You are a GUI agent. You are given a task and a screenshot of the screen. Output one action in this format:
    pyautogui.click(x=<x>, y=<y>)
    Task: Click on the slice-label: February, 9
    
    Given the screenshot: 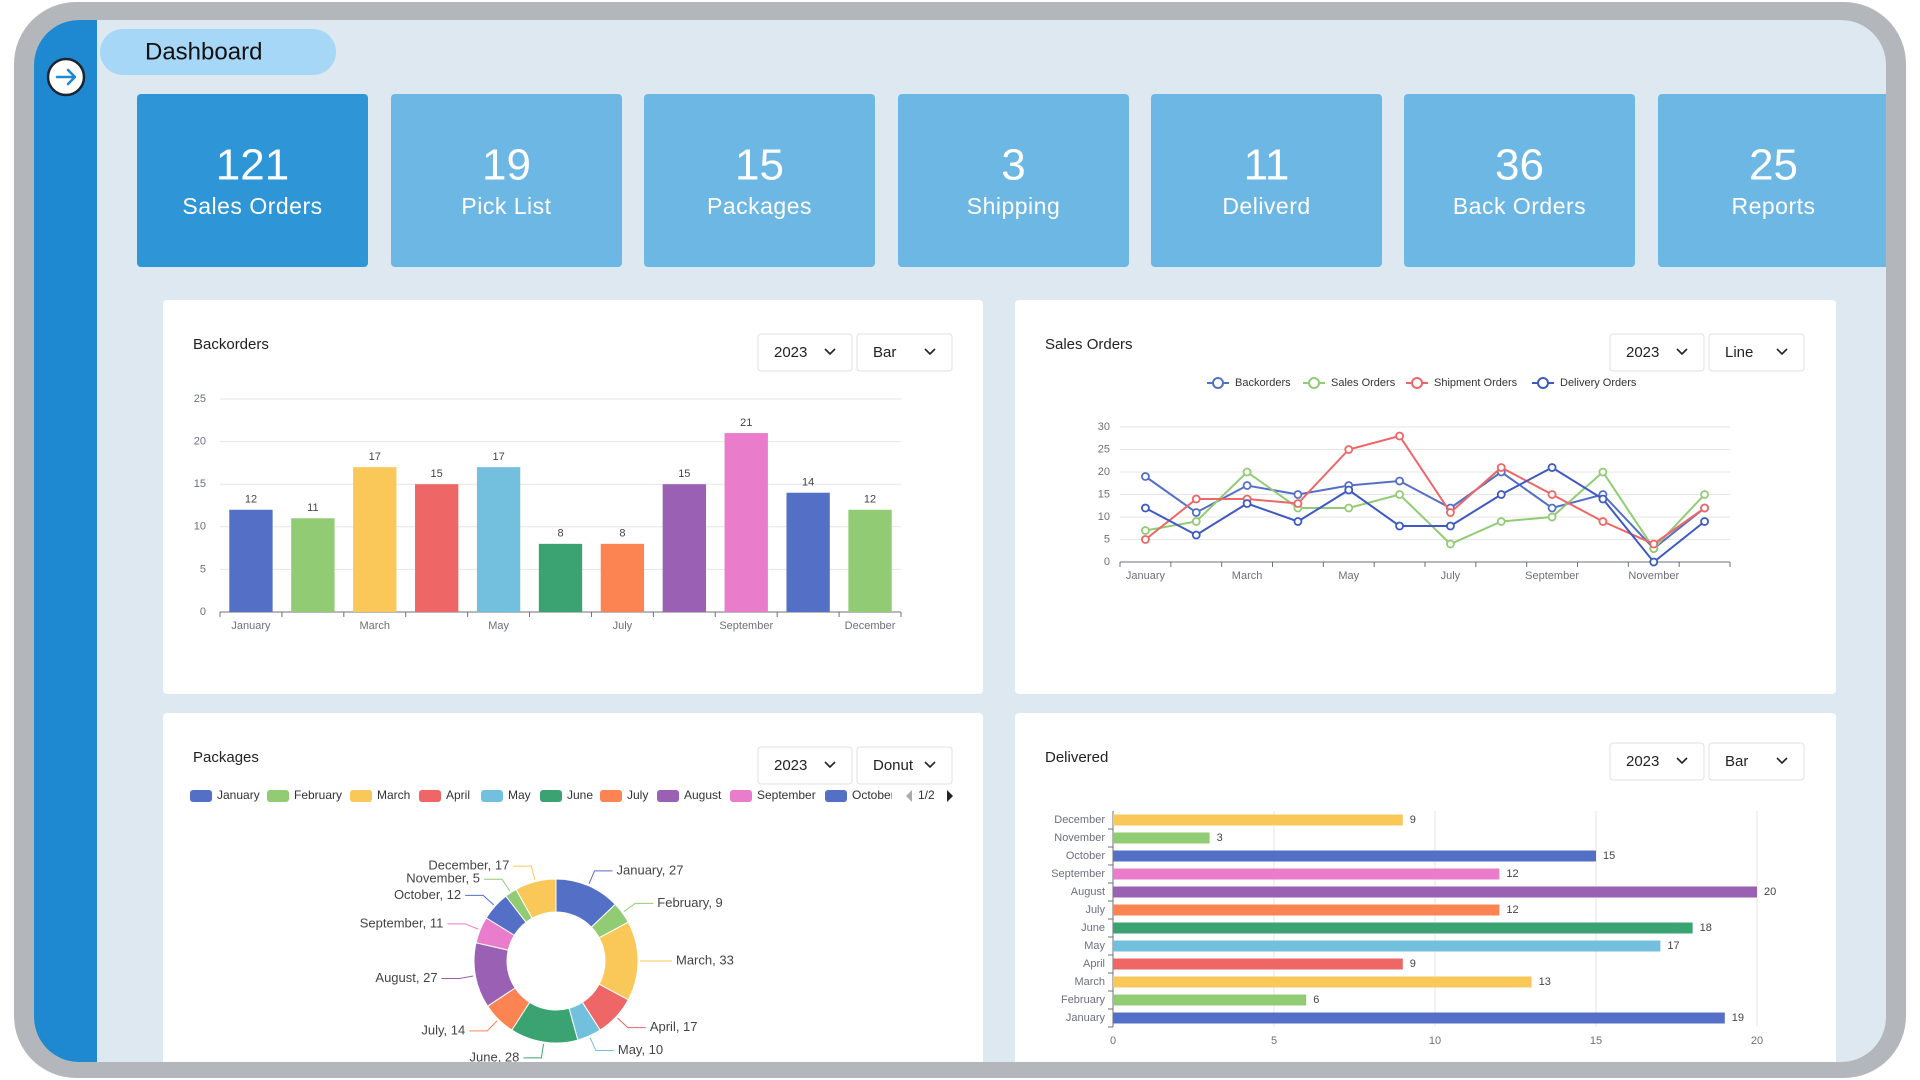 What is the action you would take?
    pyautogui.click(x=690, y=902)
    